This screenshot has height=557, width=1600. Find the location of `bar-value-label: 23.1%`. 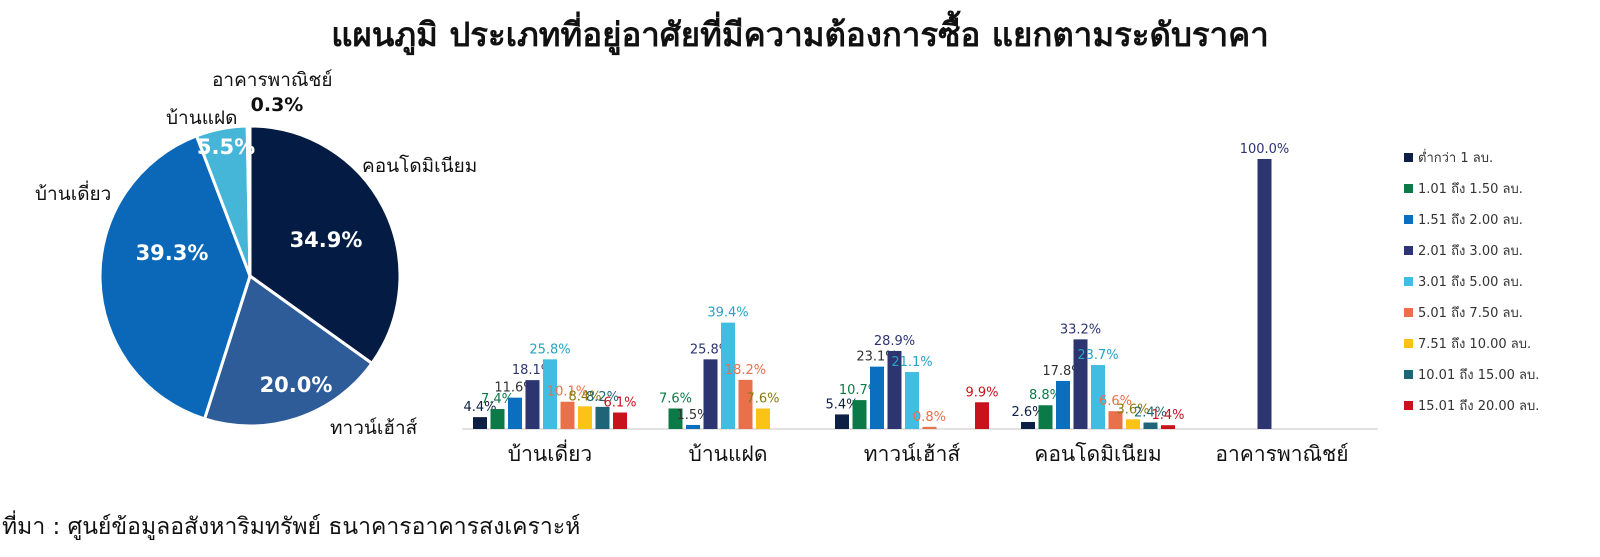

bar-value-label: 23.1% is located at coordinates (876, 357).